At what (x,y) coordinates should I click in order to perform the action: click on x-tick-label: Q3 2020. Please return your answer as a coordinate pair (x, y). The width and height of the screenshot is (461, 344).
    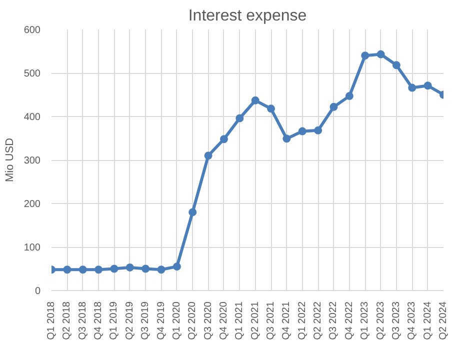
    Looking at the image, I should click on (208, 320).